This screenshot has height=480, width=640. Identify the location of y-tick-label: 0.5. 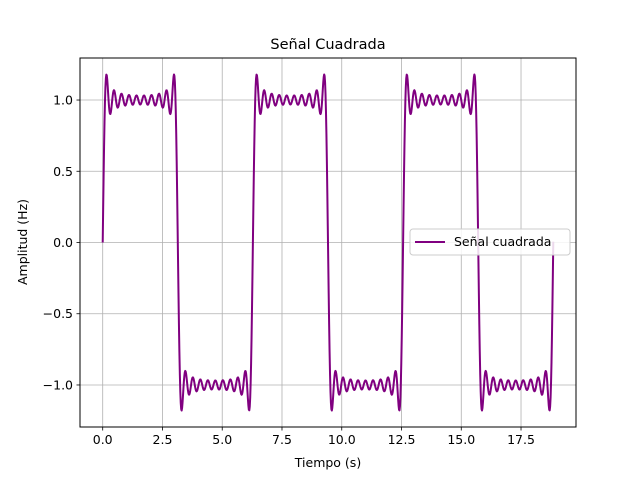
(63, 171).